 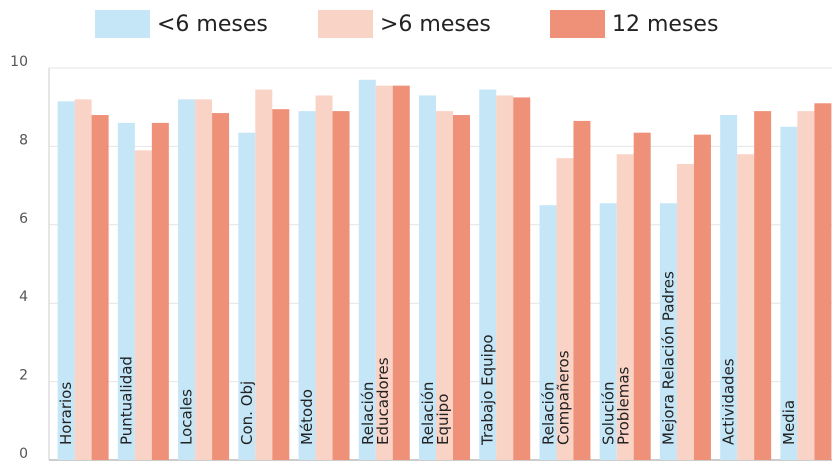 I want to click on x-tick-label-line: Solución, so click(x=608, y=413).